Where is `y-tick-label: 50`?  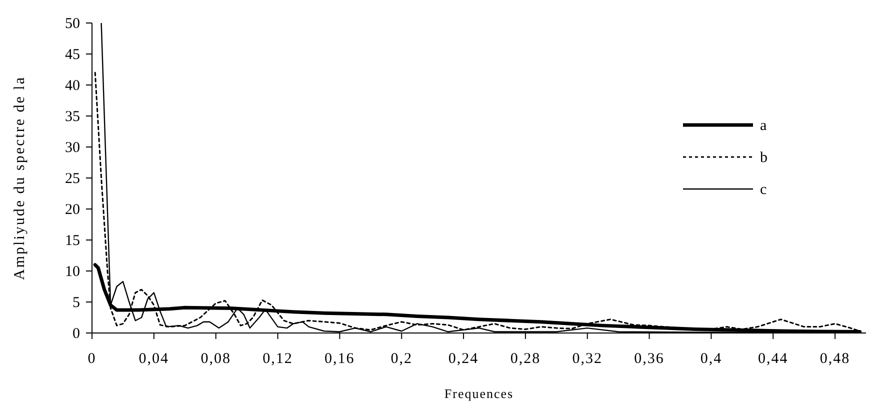 y-tick-label: 50 is located at coordinates (72, 24).